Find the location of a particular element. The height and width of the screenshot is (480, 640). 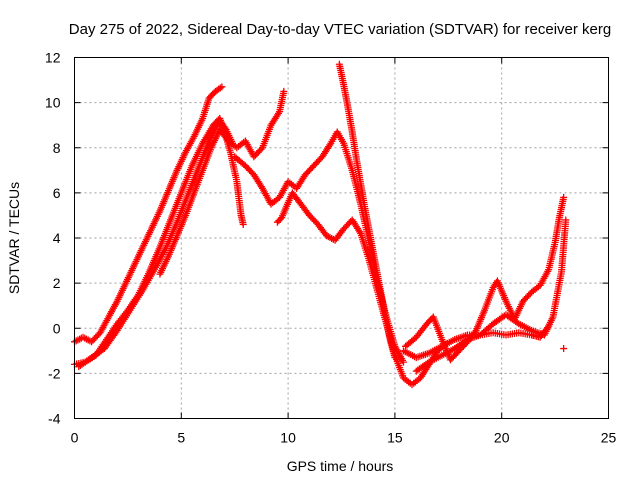

x-tick-label: 0 is located at coordinates (75, 438).